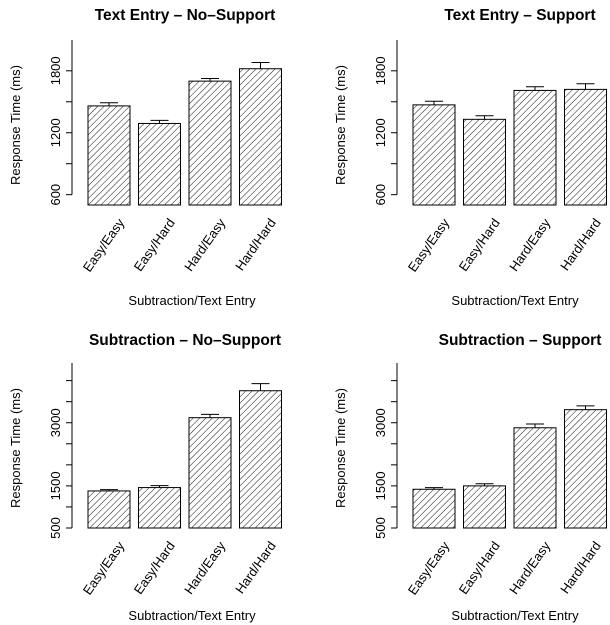  What do you see at coordinates (520, 340) in the screenshot?
I see `chart-title: Subtraction – Support` at bounding box center [520, 340].